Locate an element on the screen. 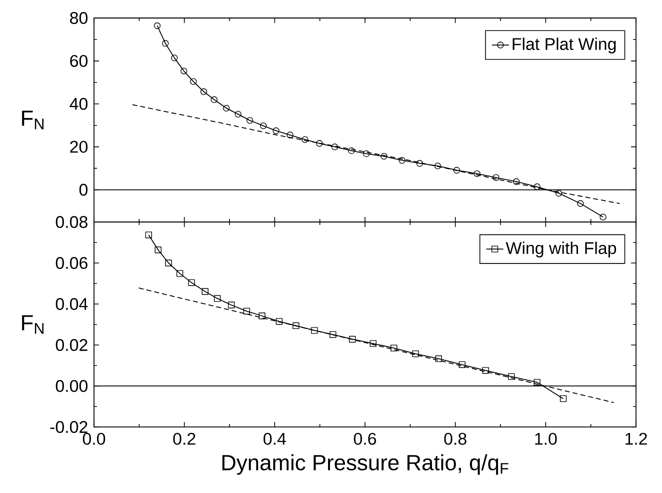  x-tick-label: 0.2 is located at coordinates (184, 438).